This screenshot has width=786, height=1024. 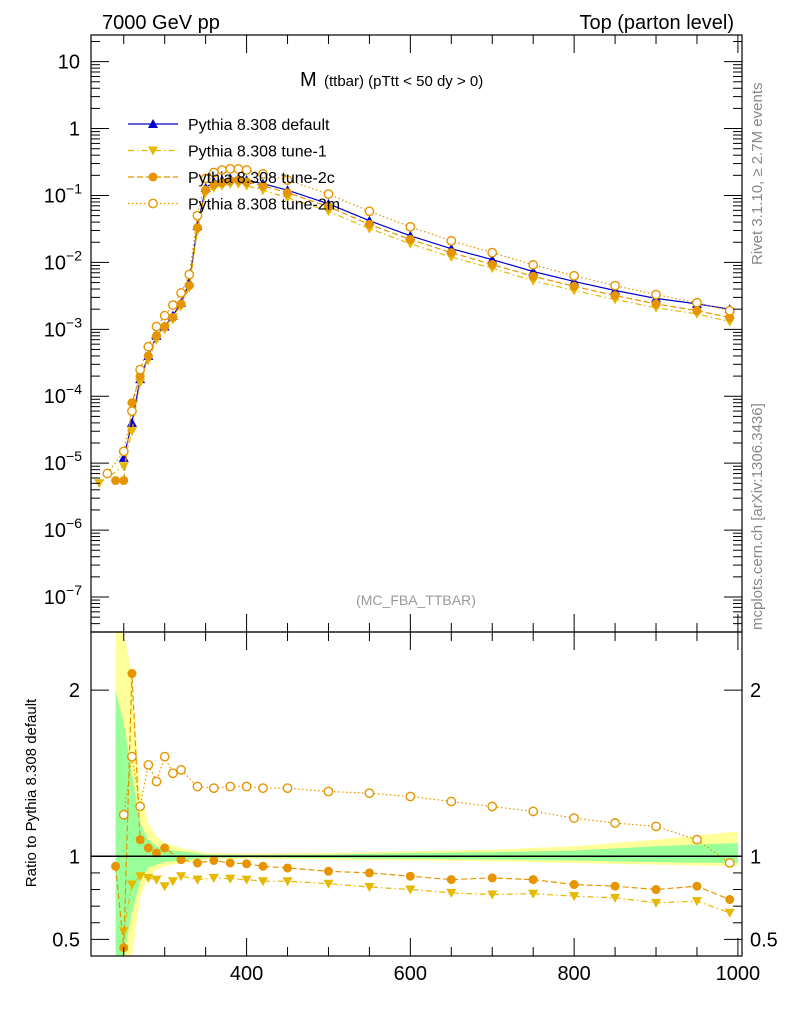 What do you see at coordinates (257, 152) in the screenshot?
I see `legend-label-pythia-8-308-tune-1: Pythia 8.308 tune-1` at bounding box center [257, 152].